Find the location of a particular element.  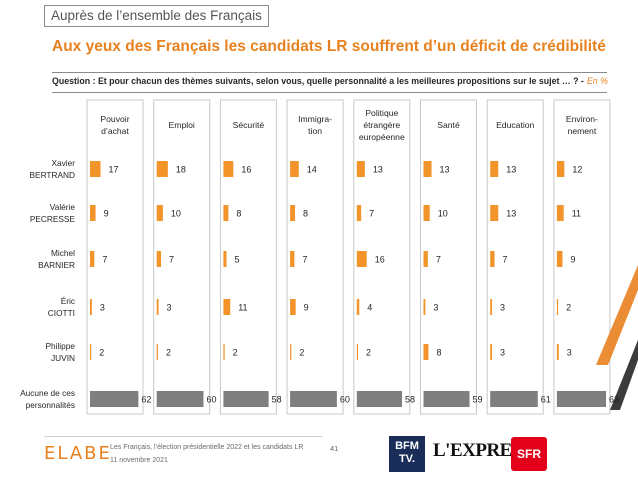

data-label: 63 is located at coordinates (614, 400).